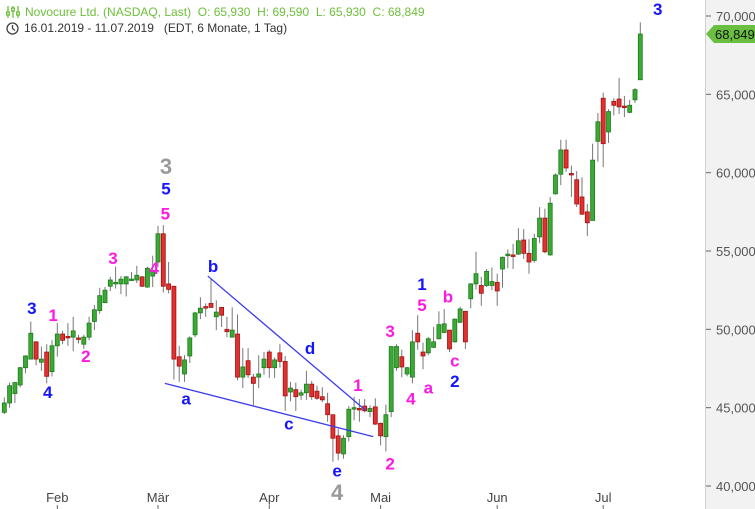 The width and height of the screenshot is (755, 509). I want to click on wave-label-magenta: 4, so click(411, 398).